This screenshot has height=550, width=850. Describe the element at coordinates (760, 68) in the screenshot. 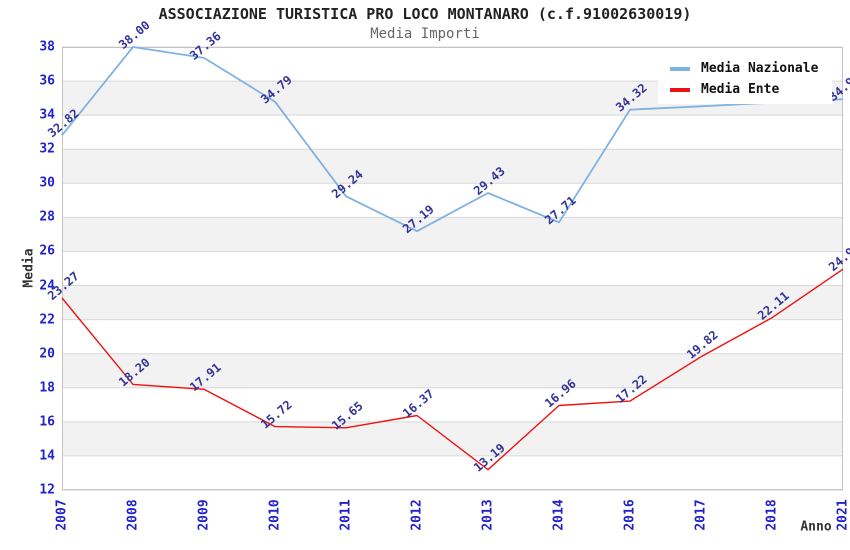

I see `legend-label: Media Nazionale` at that location.